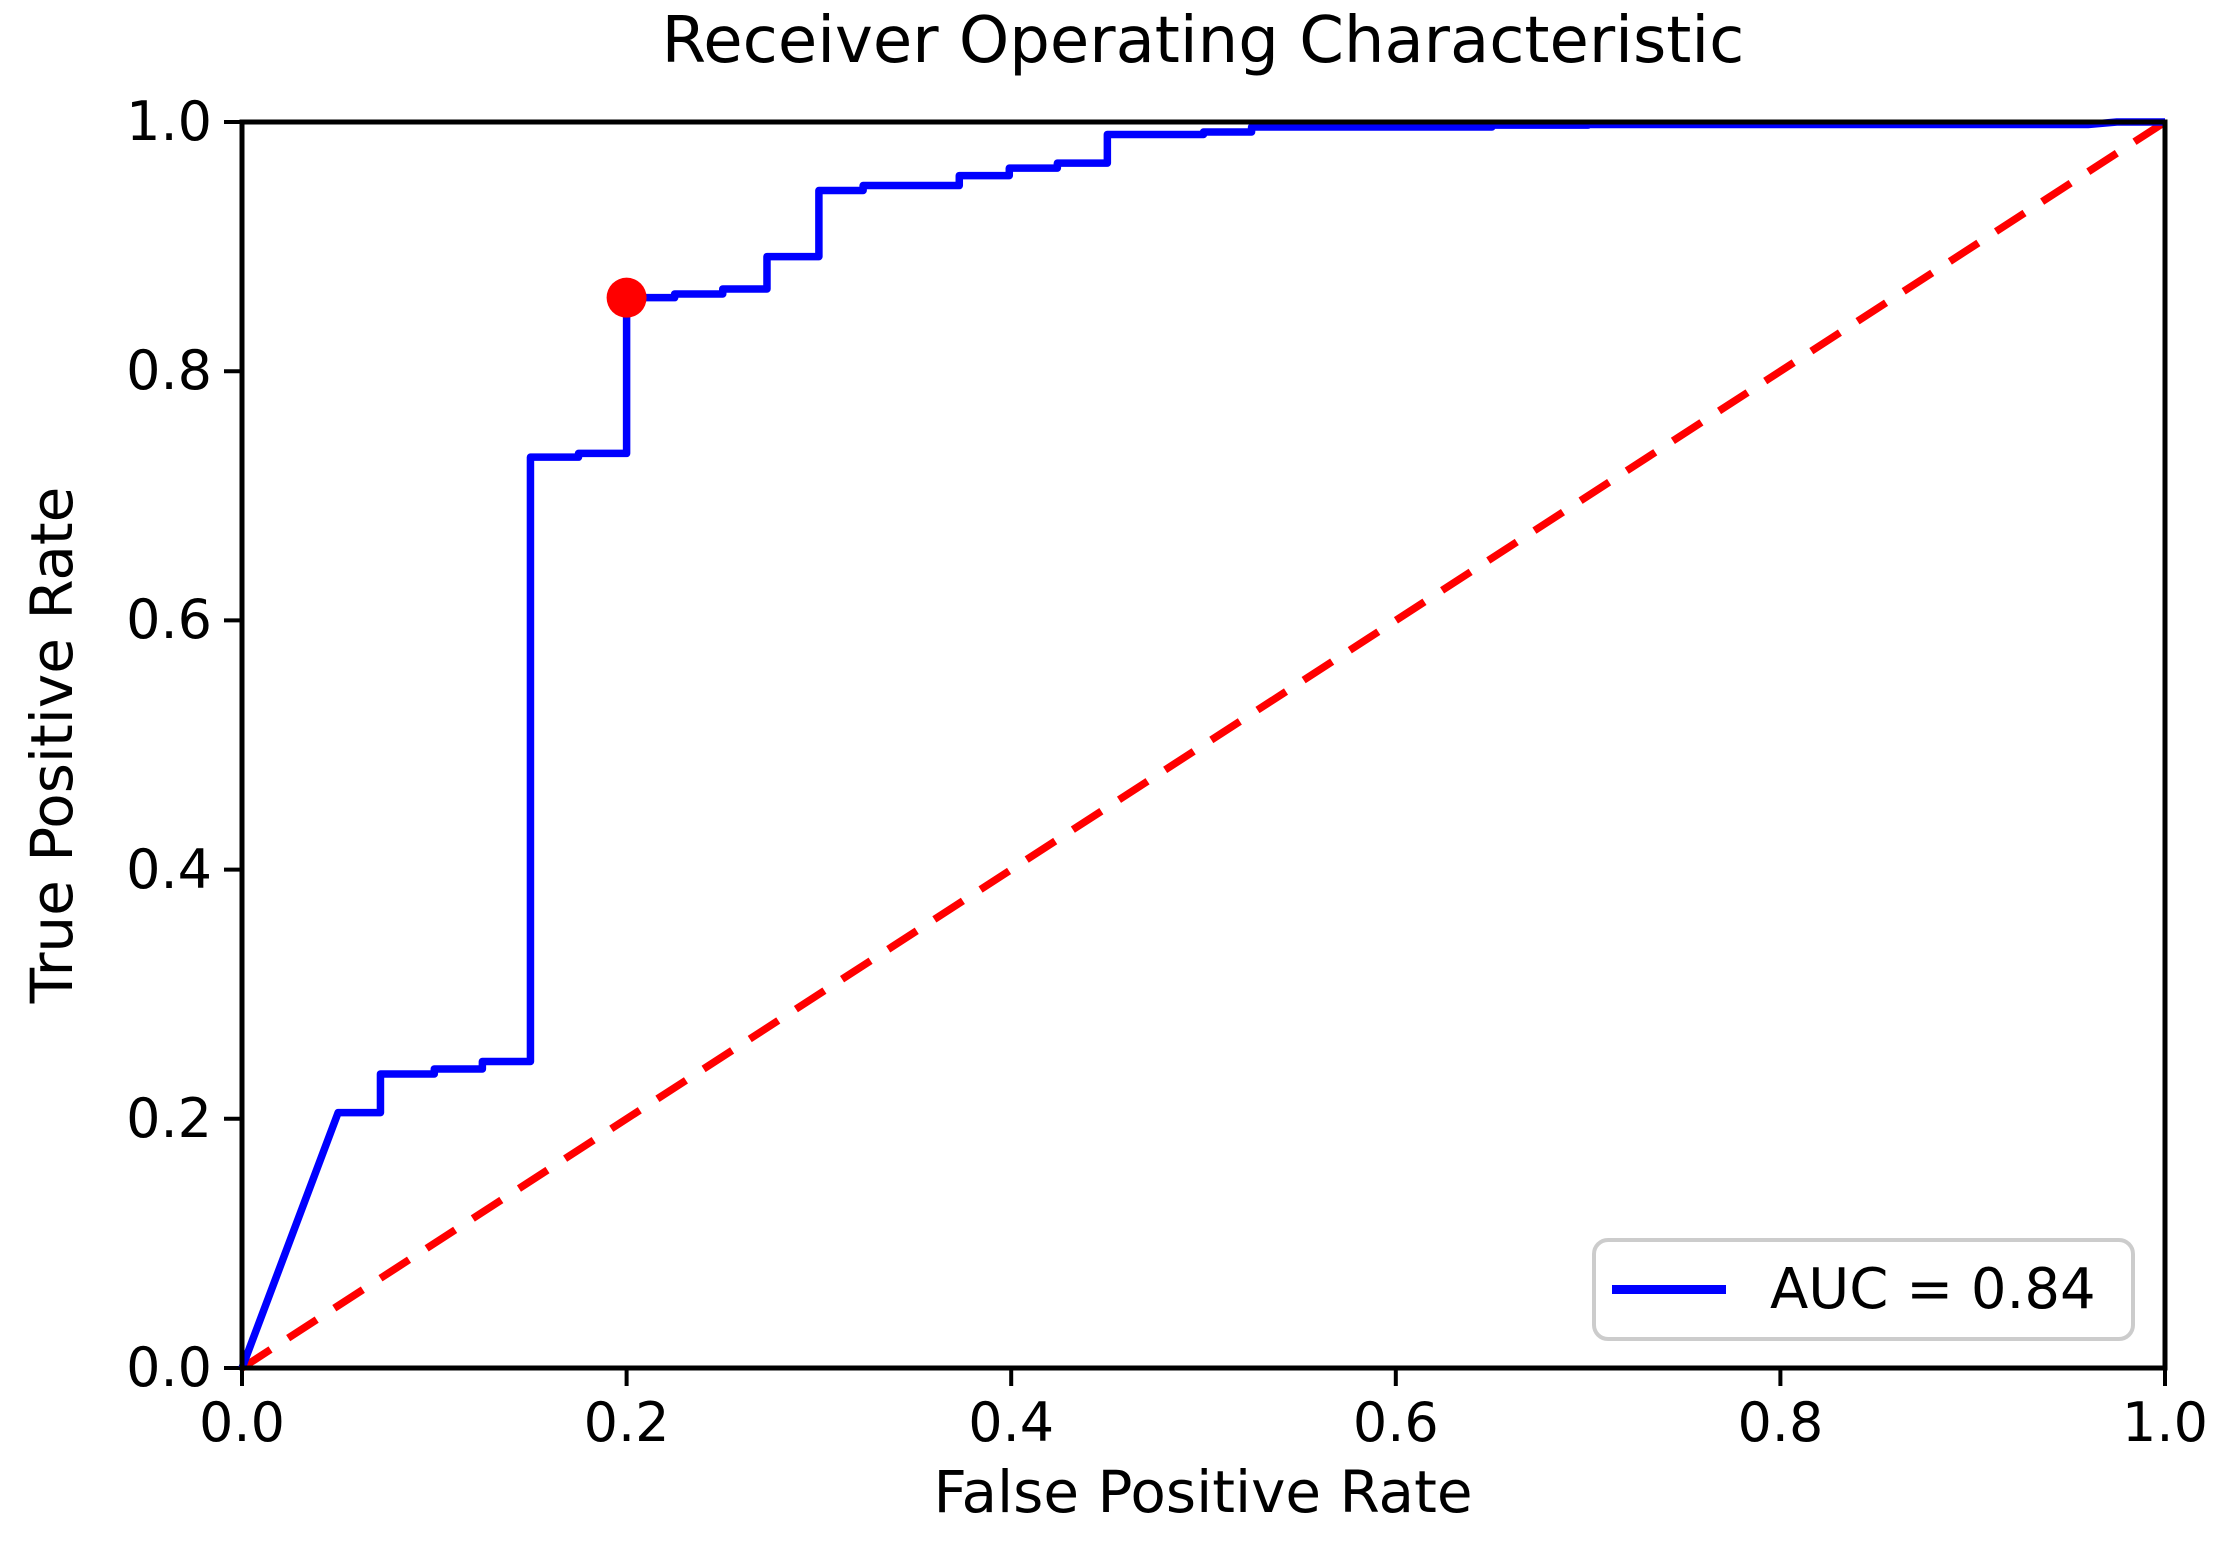  What do you see at coordinates (1203, 41) in the screenshot?
I see `chart-title: Receiver Operating Characteristic` at bounding box center [1203, 41].